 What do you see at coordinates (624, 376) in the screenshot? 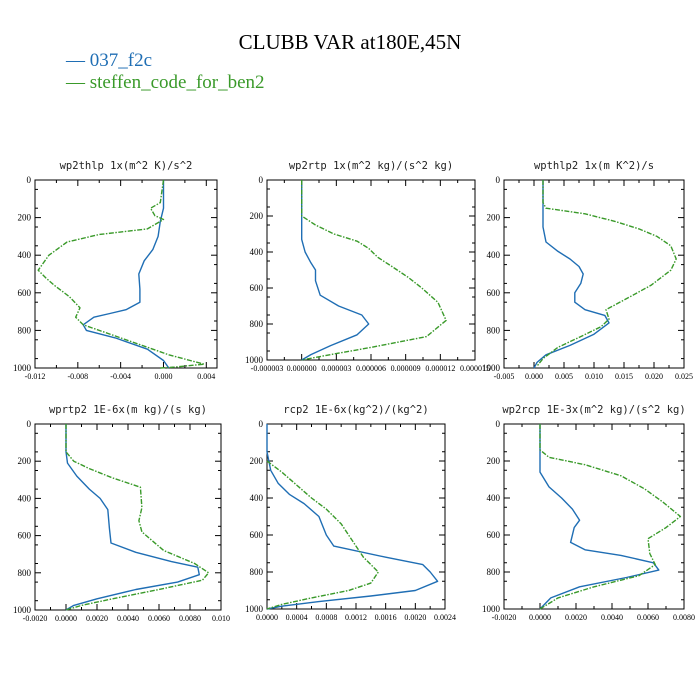
I see `x-tick-label: 0.015` at bounding box center [624, 376].